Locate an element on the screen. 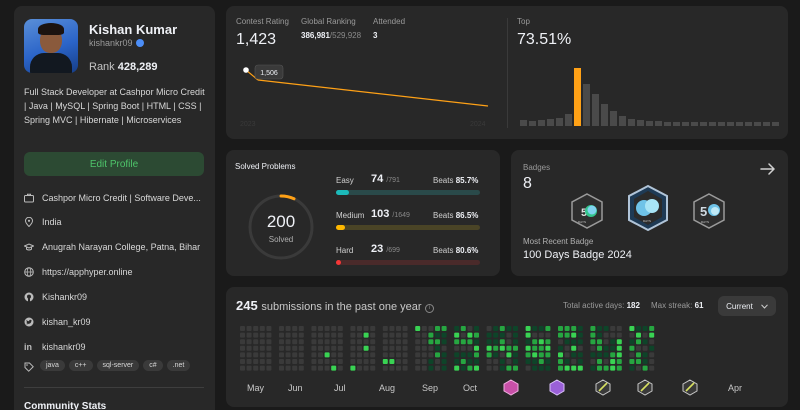  avatar is located at coordinates (51, 46).